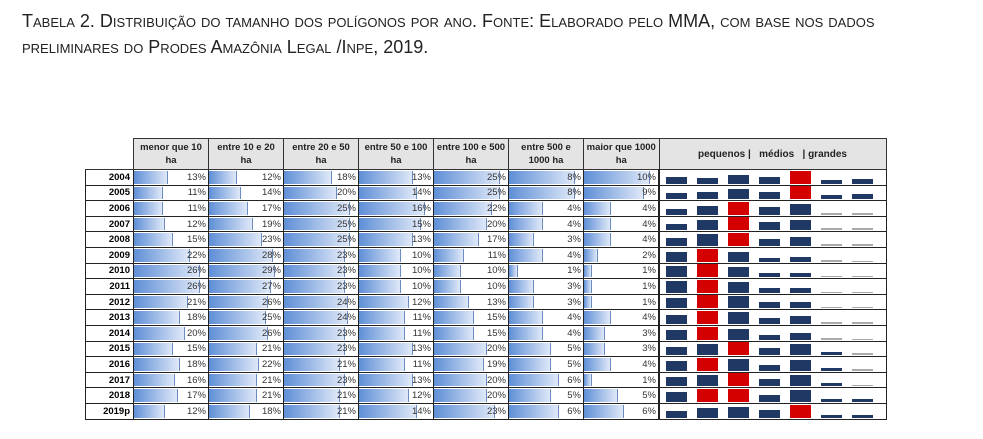 This screenshot has height=439, width=983. Describe the element at coordinates (421, 364) in the screenshot. I see `value-text: 11%` at that location.